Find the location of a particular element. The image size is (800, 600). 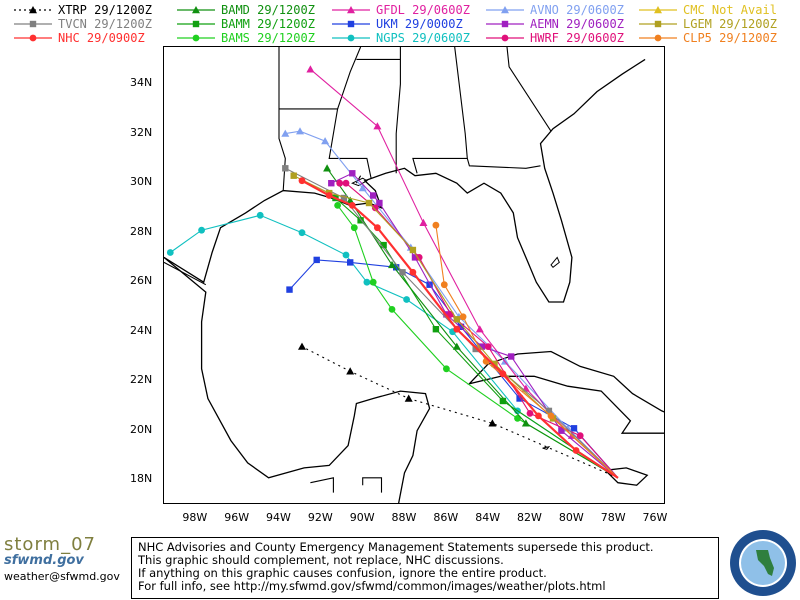

latitude-label: 32N is located at coordinates (141, 132).